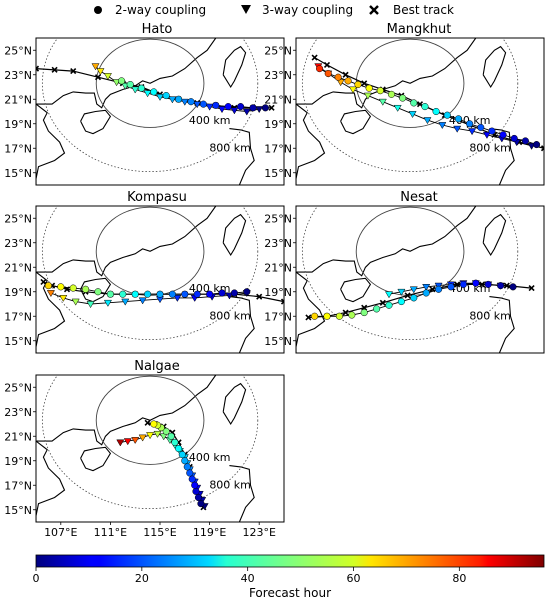 The height and width of the screenshot is (604, 550). Describe the element at coordinates (110, 532) in the screenshot. I see `lon-tick-label: 111°E` at that location.